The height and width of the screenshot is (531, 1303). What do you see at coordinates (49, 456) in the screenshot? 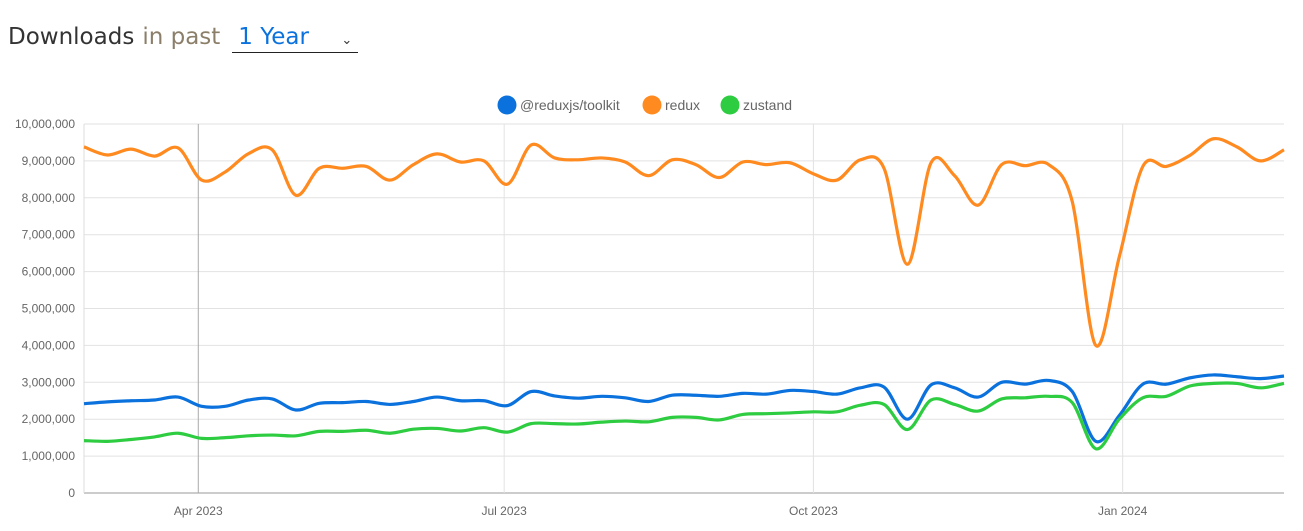
I see `y-tick-label: 1,000,000` at bounding box center [49, 456].